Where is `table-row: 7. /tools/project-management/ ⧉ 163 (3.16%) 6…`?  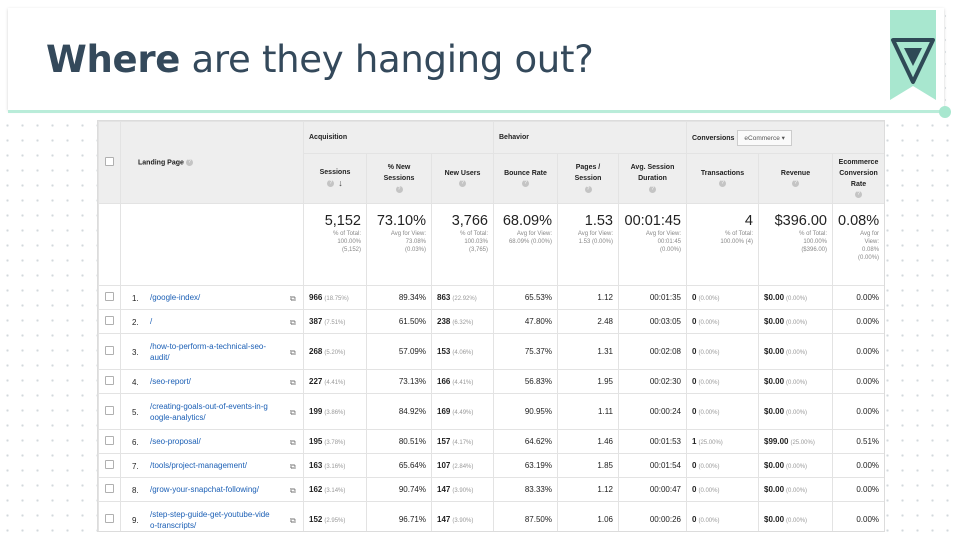
table-row: 7. /tools/project-management/ ⧉ 163 (3.16%) 6… is located at coordinates (491, 465).